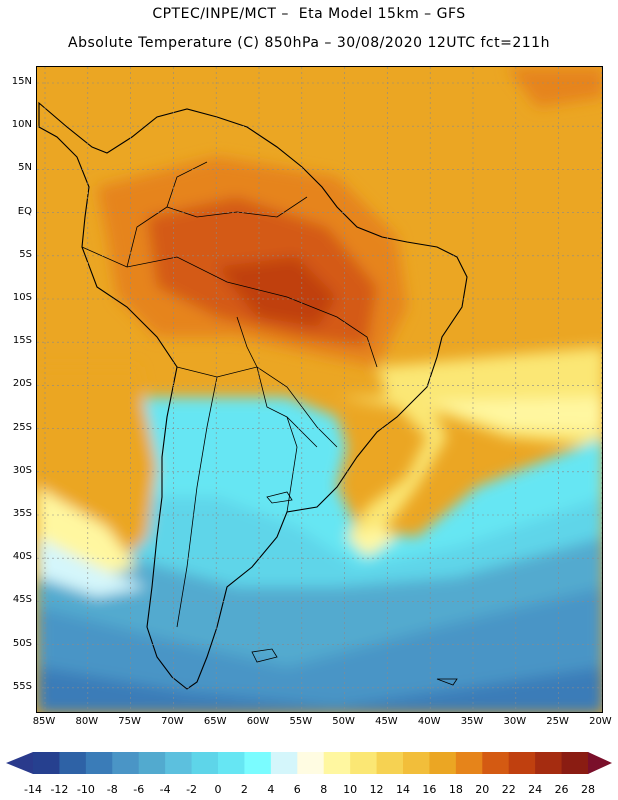 The width and height of the screenshot is (618, 800). Describe the element at coordinates (482, 789) in the screenshot. I see `colorbar-tick-label: 20` at that location.